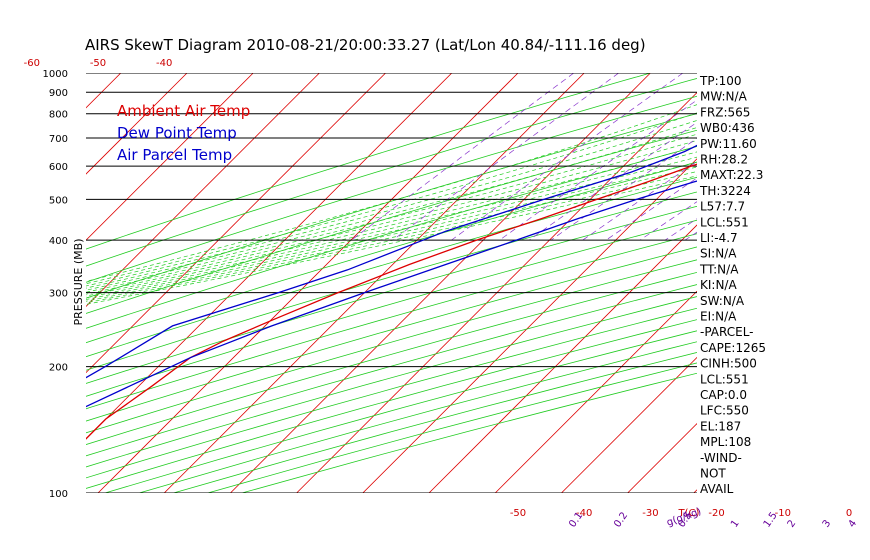 Image resolution: width=870 pixels, height=560 pixels. I want to click on index-value: SI:N/A, so click(718, 254).